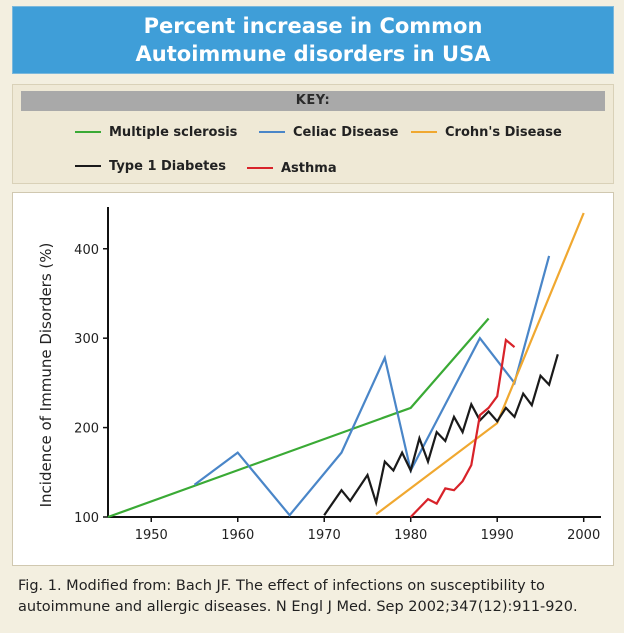 The width and height of the screenshot is (624, 633). What do you see at coordinates (497, 535) in the screenshot?
I see `x-tick-label: 1990` at bounding box center [497, 535].